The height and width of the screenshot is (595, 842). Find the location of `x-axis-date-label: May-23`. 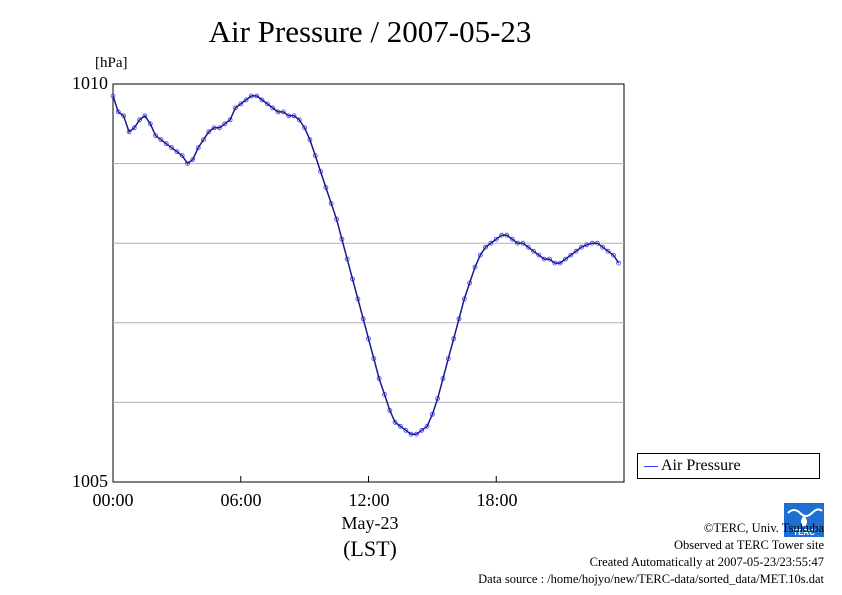

x-axis-date-label: May-23 is located at coordinates (370, 523).